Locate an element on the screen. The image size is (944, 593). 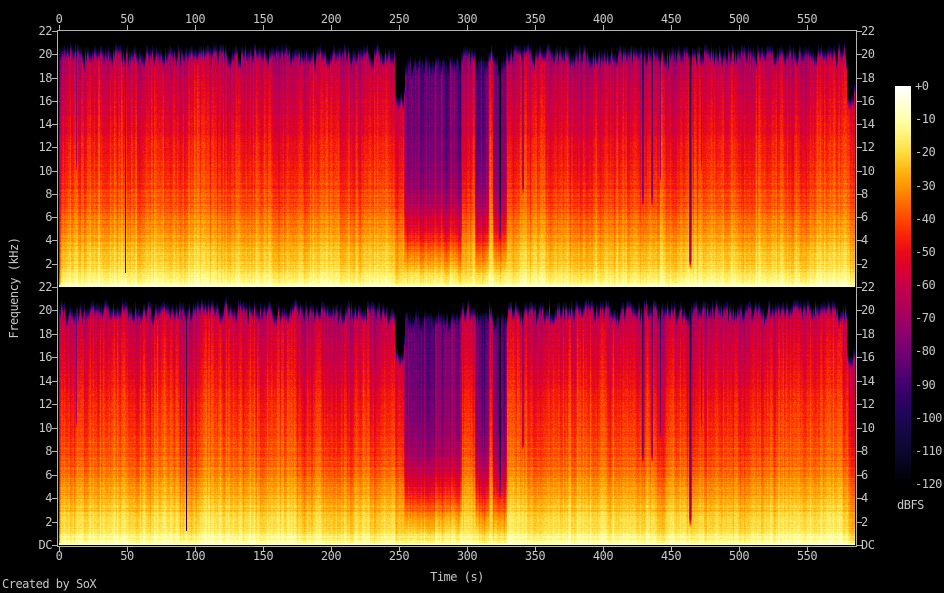
colorbar-tick-label: -70 is located at coordinates (925, 318).